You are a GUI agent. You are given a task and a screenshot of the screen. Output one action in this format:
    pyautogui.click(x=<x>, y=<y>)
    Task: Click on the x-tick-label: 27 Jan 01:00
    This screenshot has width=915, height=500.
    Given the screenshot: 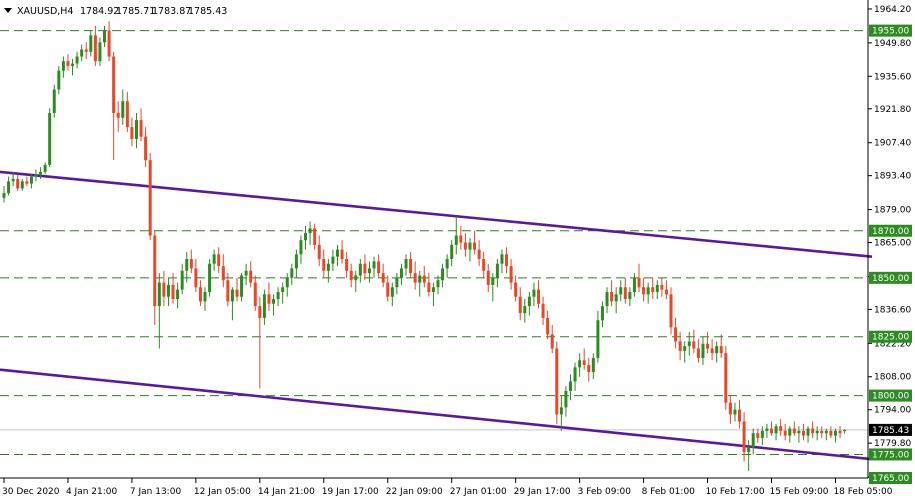 What is the action you would take?
    pyautogui.click(x=478, y=492)
    